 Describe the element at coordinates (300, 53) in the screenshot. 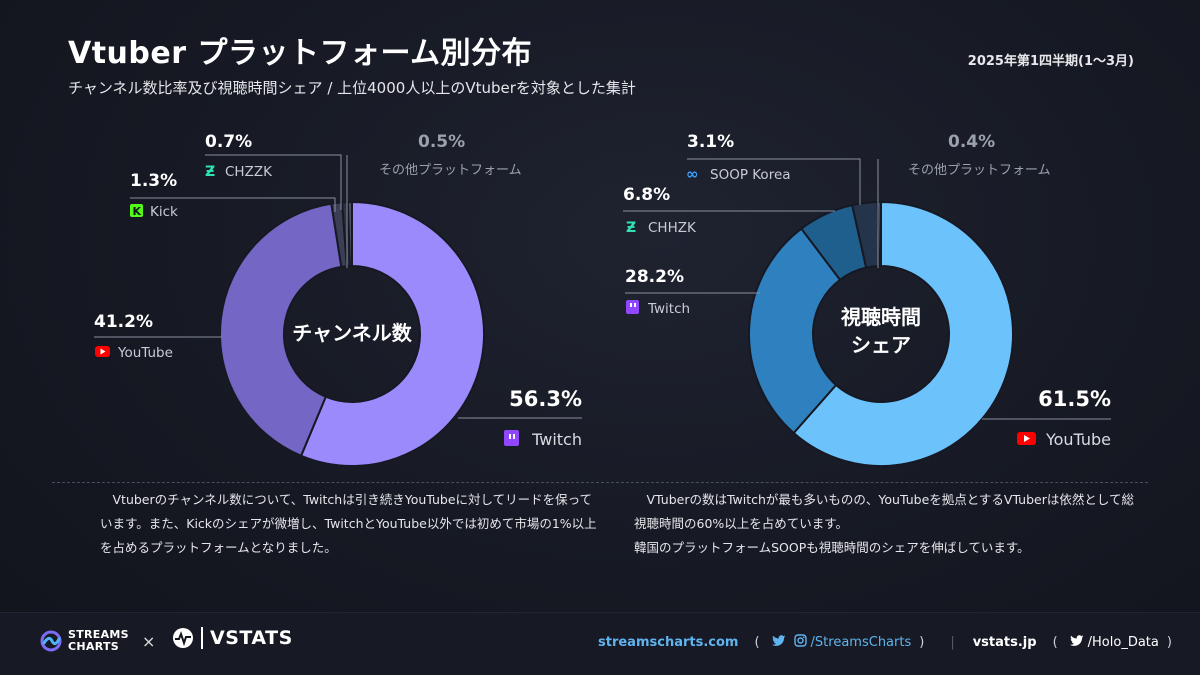

I see `page-title: Vtuber プラットフォーム別分布` at that location.